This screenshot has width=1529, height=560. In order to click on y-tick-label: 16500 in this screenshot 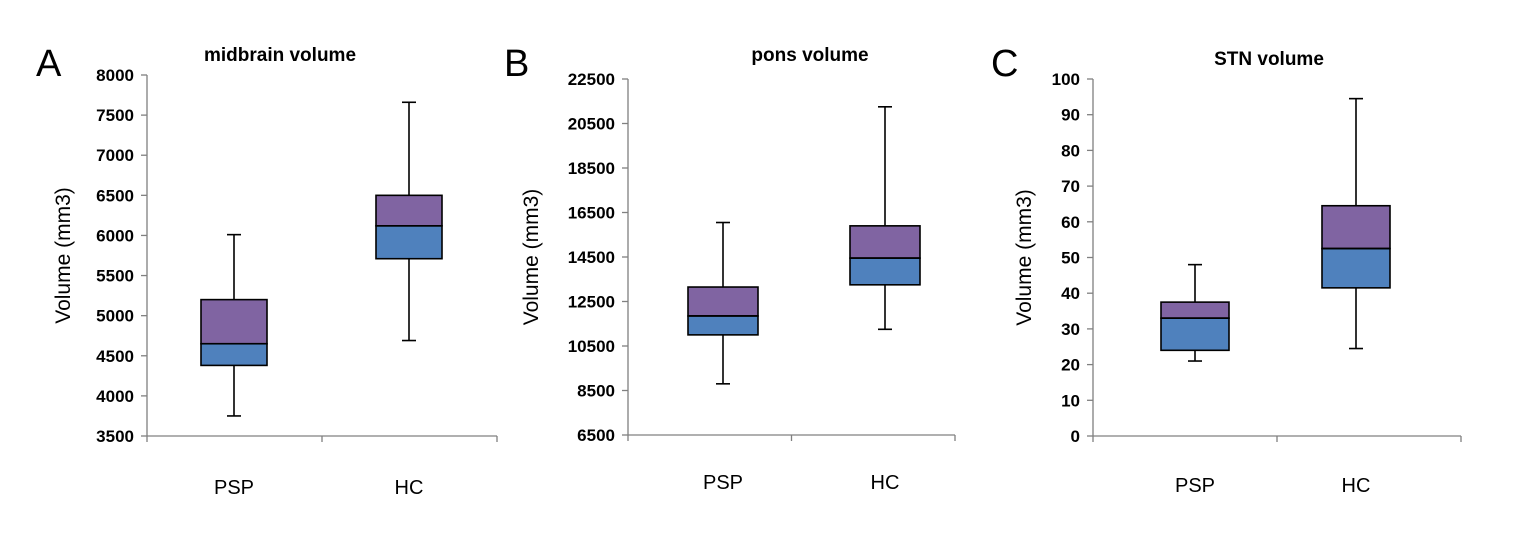, I will do `click(591, 213)`.